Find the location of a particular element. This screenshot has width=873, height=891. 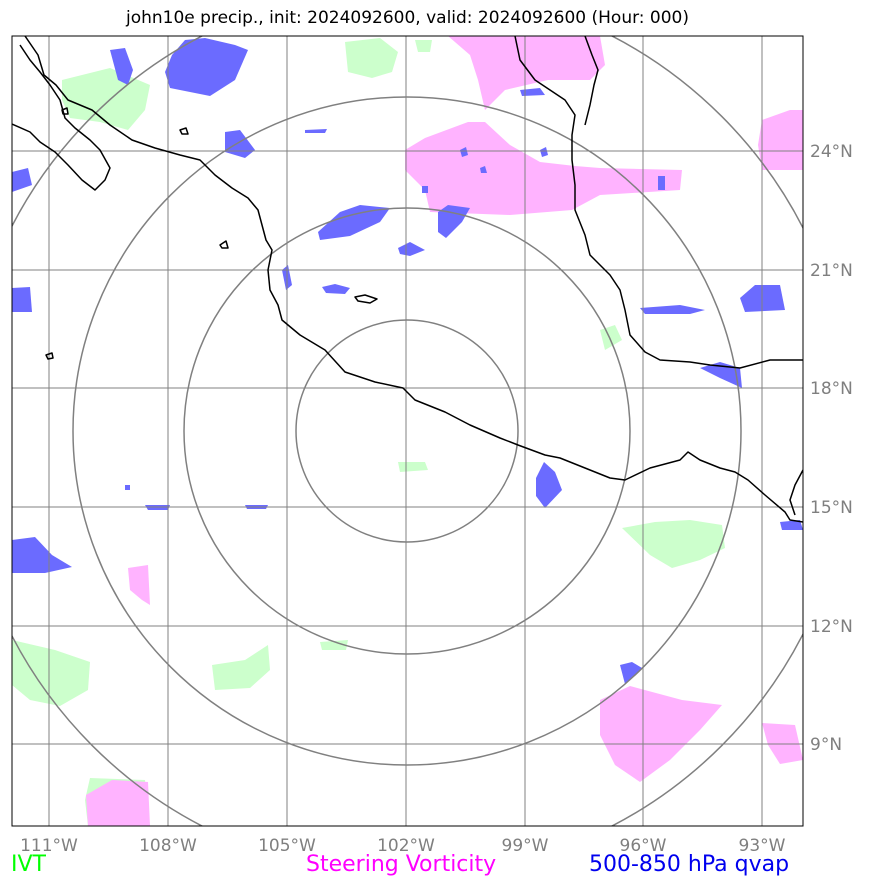

lon-tick-108w: 108°W is located at coordinates (168, 846).